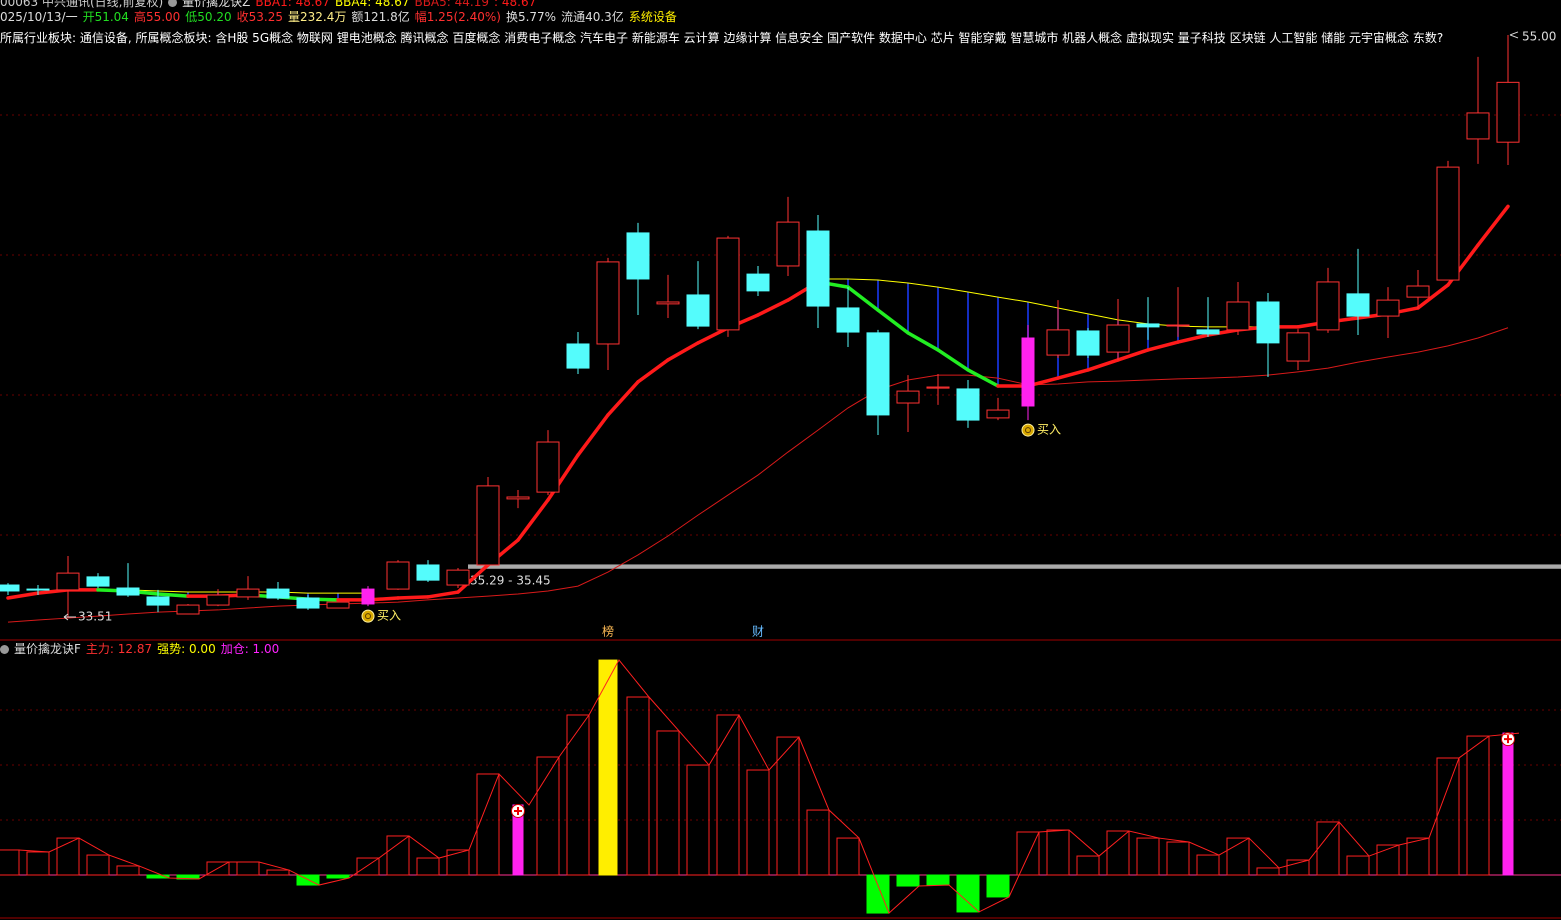 This screenshot has width=1561, height=920. I want to click on ma-line, so click(1043, 303).